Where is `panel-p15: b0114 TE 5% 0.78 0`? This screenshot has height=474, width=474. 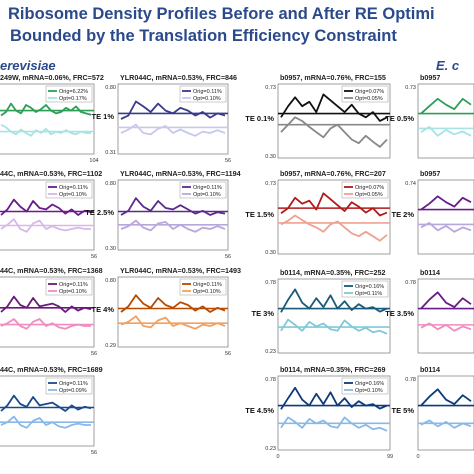
panel-p15: b0114 TE 5% 0.78 0 is located at coordinates (432, 412).